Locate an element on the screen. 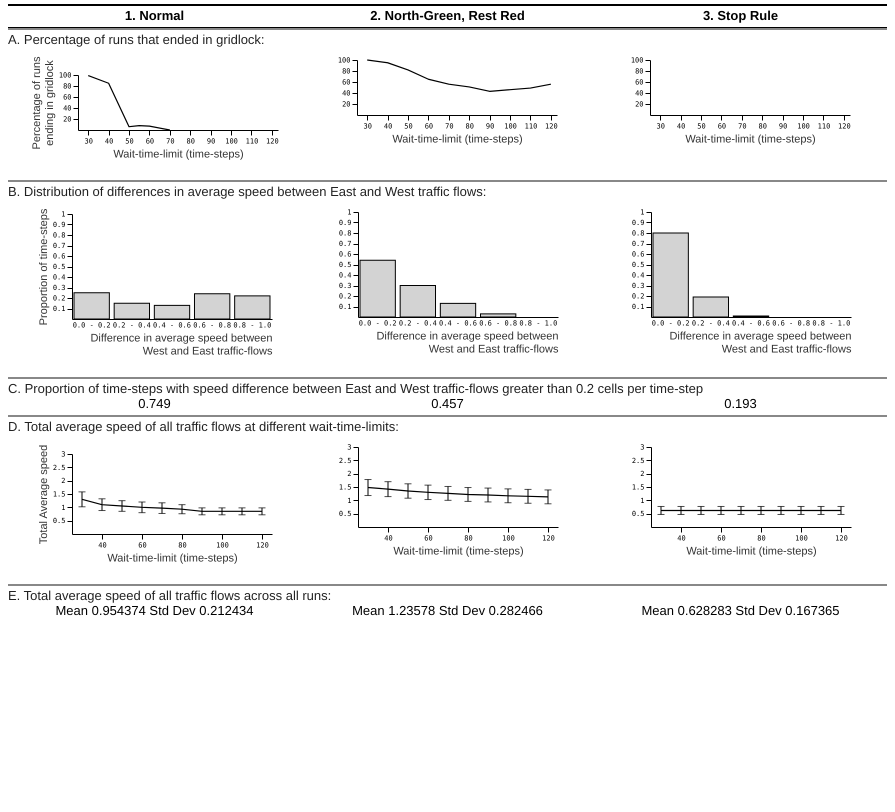 This screenshot has height=812, width=895. text: A. Percentage of runs that ended in gridlock: is located at coordinates (137, 39).